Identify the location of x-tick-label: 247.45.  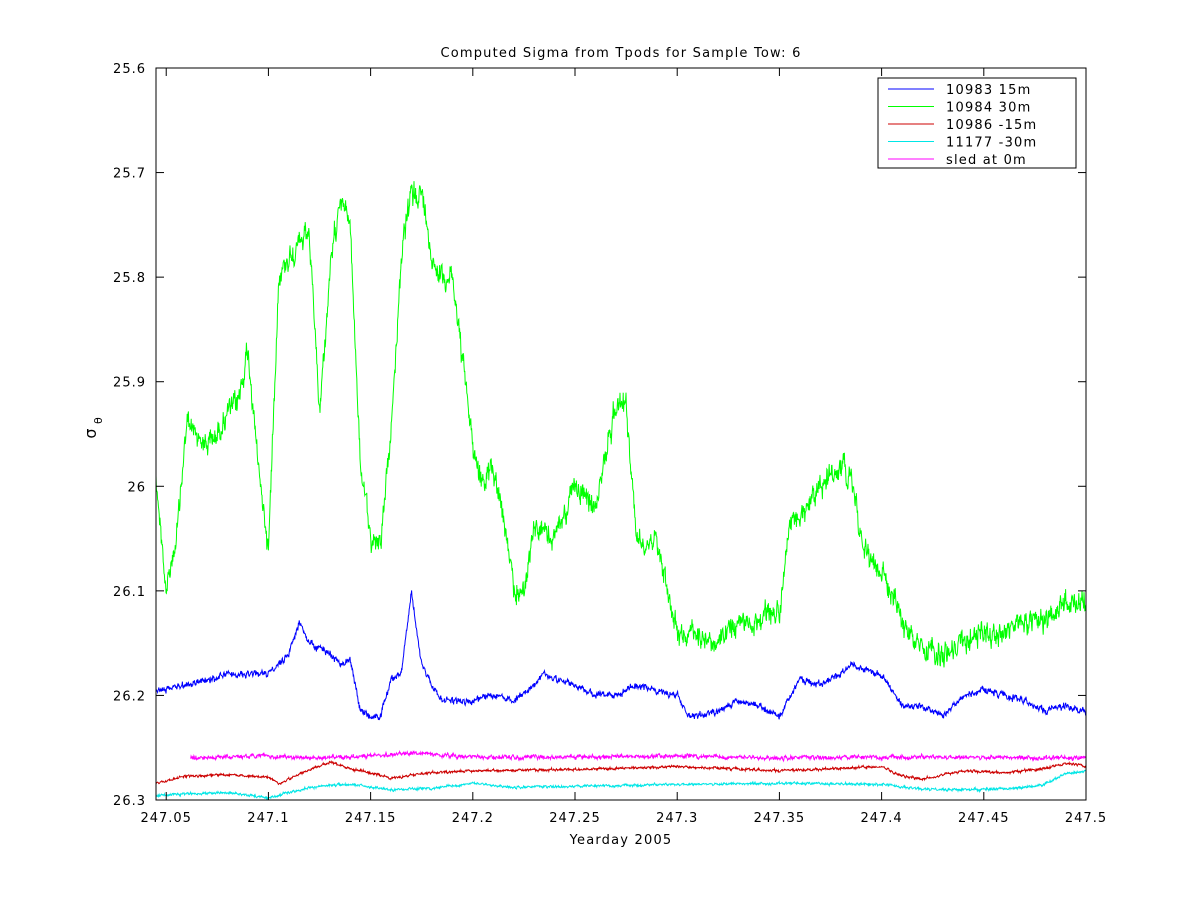
(984, 818).